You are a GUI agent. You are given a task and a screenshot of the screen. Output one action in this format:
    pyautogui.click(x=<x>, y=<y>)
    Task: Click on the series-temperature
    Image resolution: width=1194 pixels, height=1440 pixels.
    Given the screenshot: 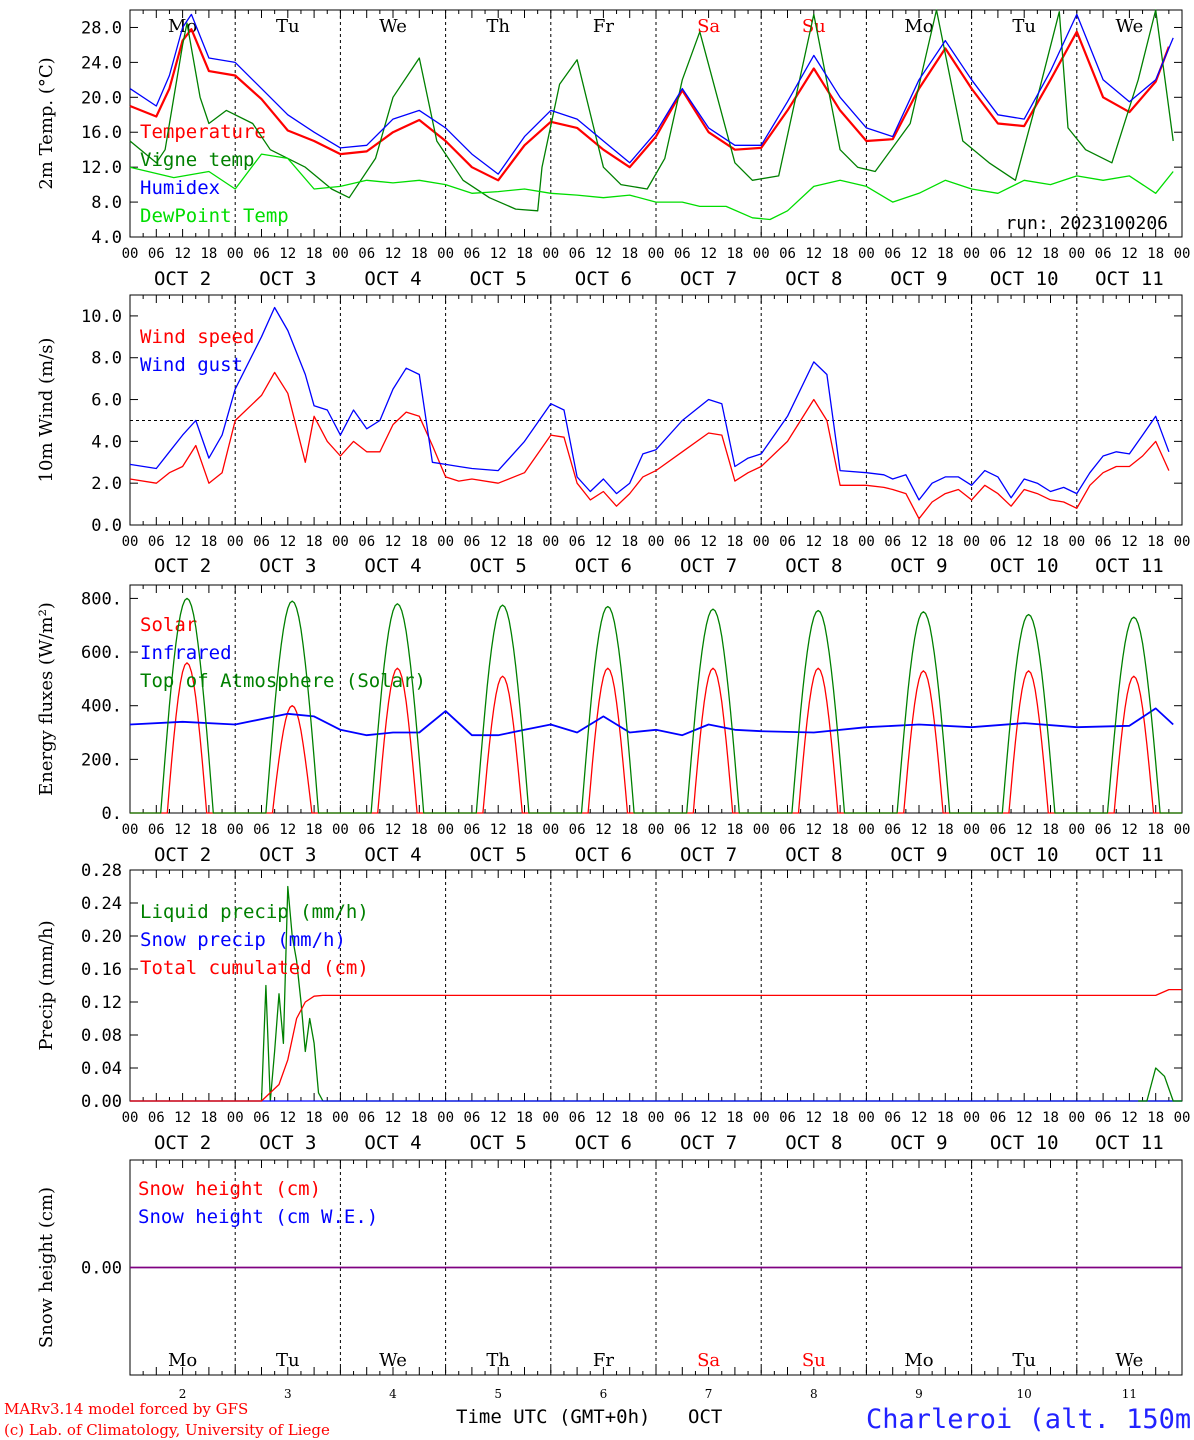 What is the action you would take?
    pyautogui.click(x=649, y=105)
    